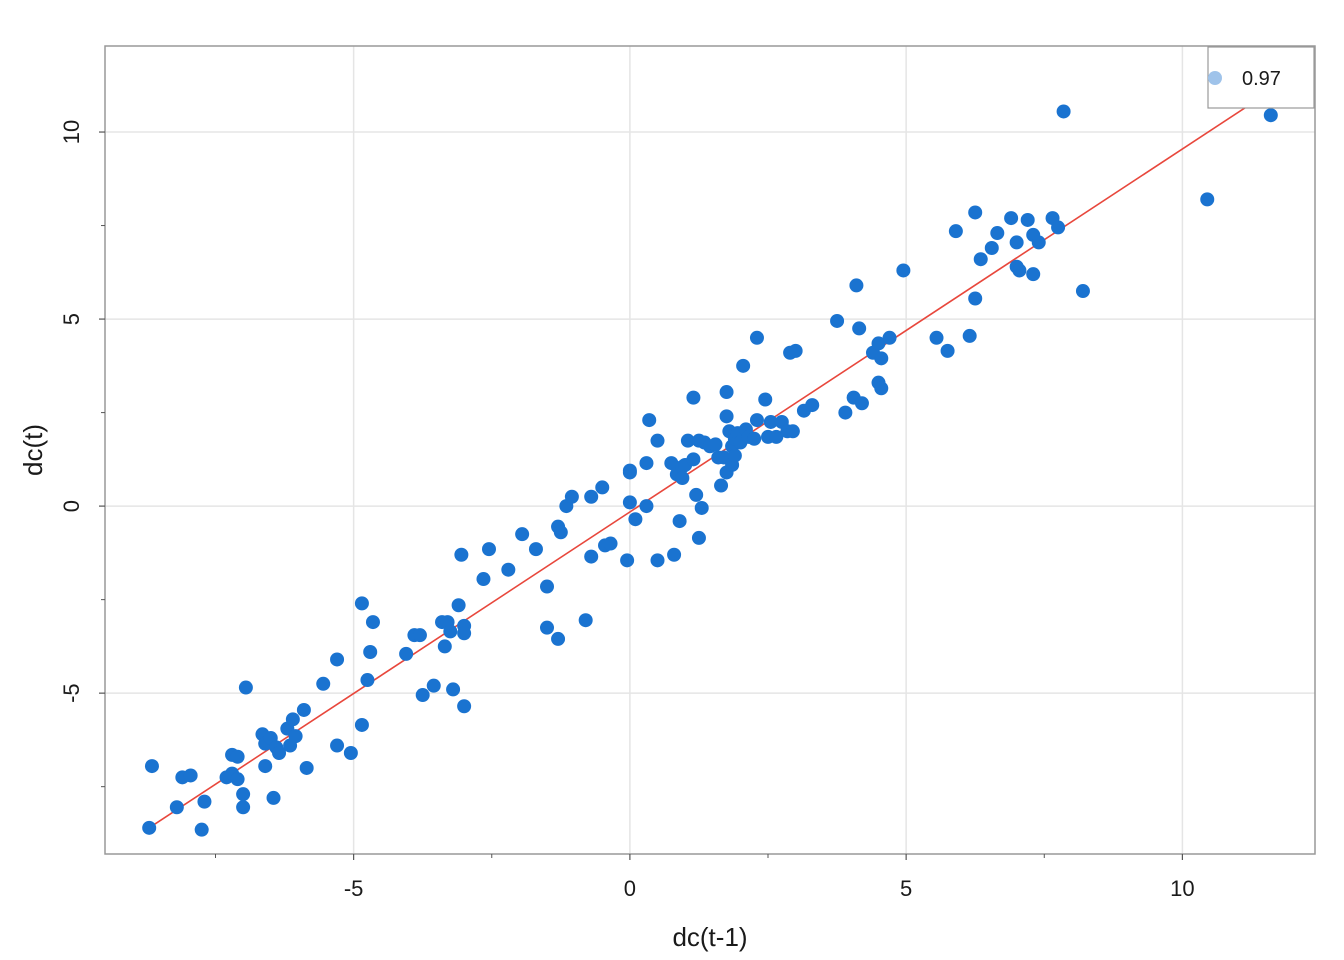 The height and width of the screenshot is (960, 1344). I want to click on y-tick-label: 10, so click(71, 132).